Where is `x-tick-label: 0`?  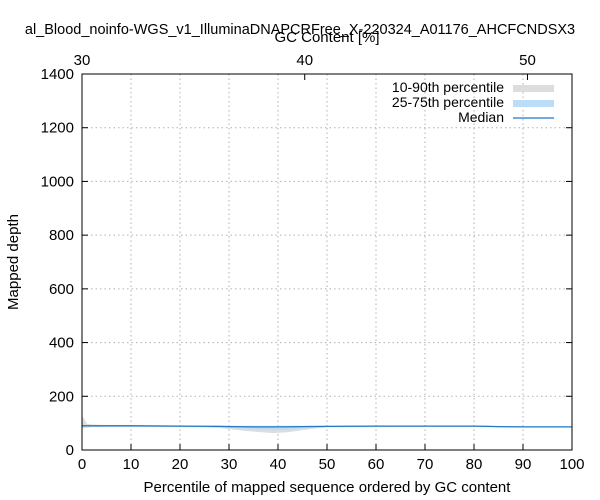
x-tick-label: 0 is located at coordinates (82, 464).